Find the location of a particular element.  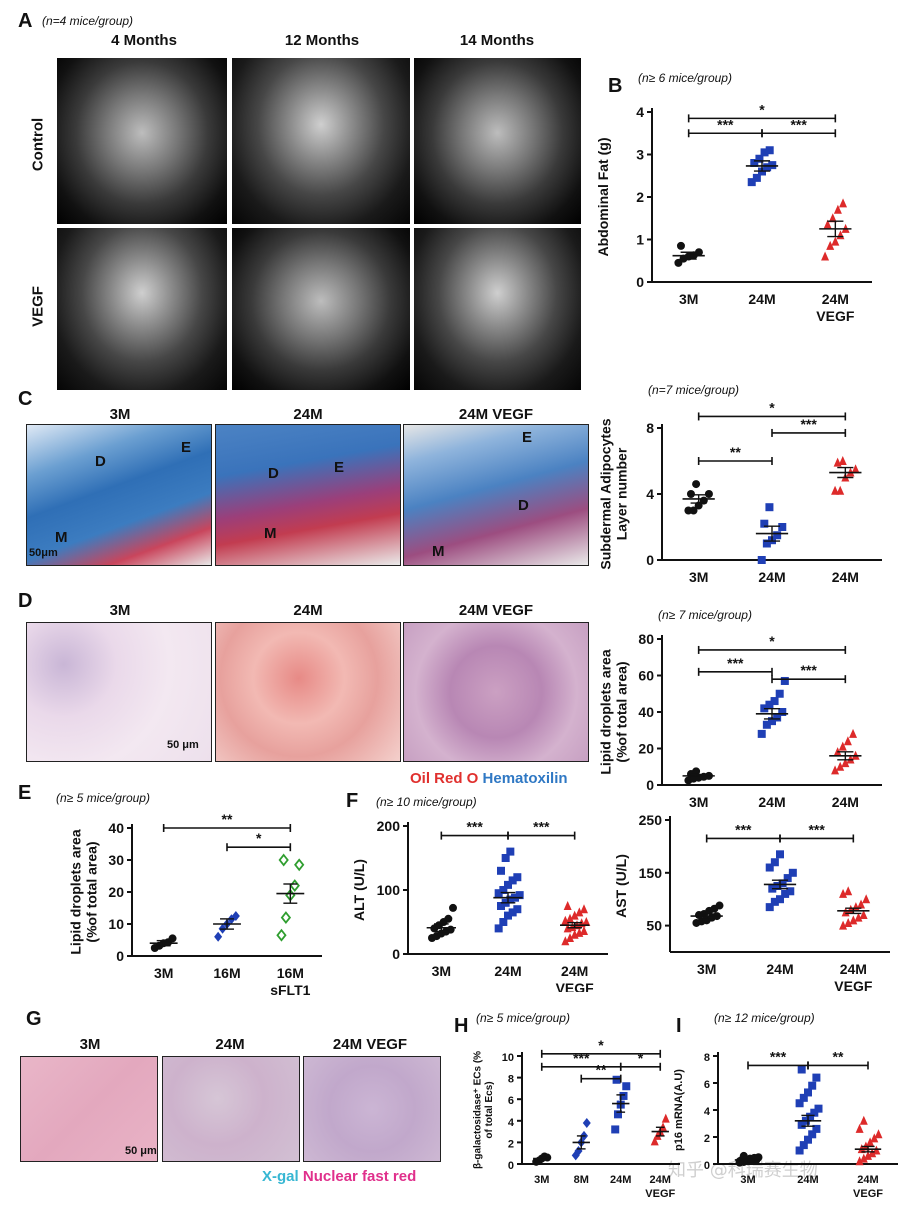

panel-a-row-control: Control is located at coordinates (38, 144).